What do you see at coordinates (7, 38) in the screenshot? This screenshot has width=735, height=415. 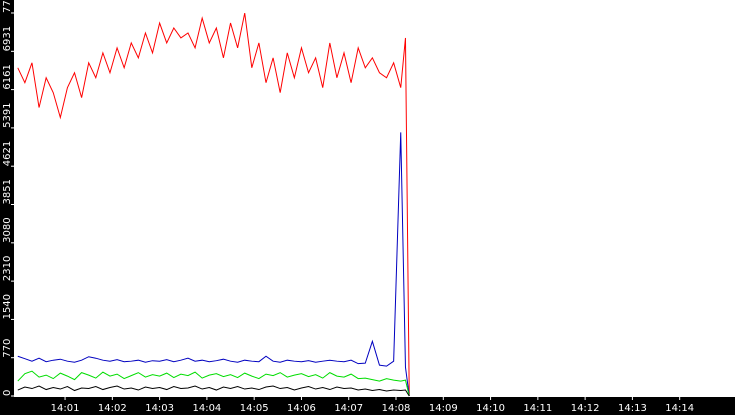 I see `y-tick-label: 6931` at bounding box center [7, 38].